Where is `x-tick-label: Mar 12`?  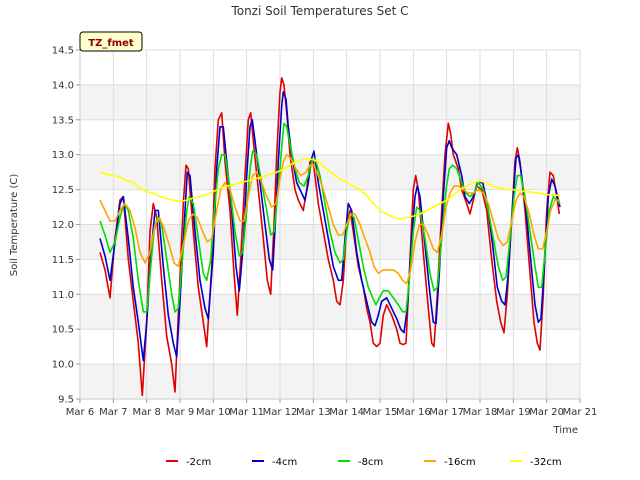
x-tick-label: Mar 12 is located at coordinates (280, 412).